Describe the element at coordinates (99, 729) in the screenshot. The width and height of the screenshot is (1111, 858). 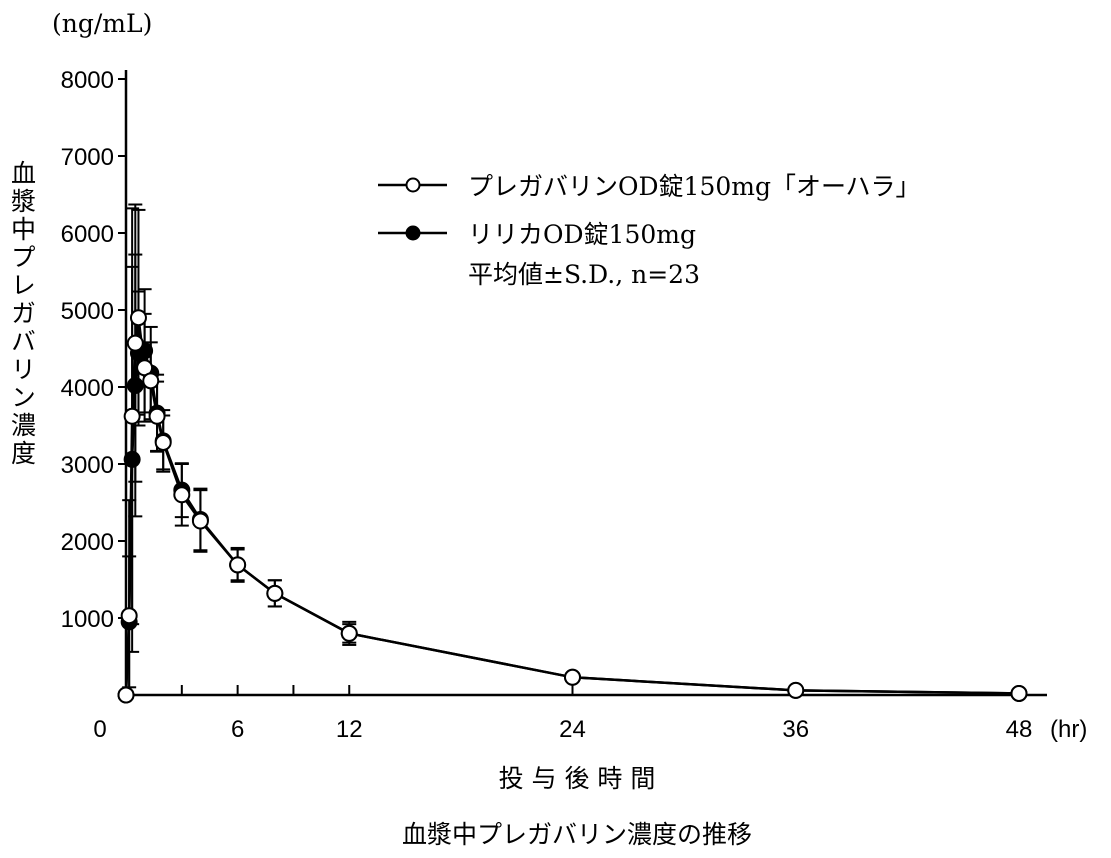
I see `x-tick-label: 0` at that location.